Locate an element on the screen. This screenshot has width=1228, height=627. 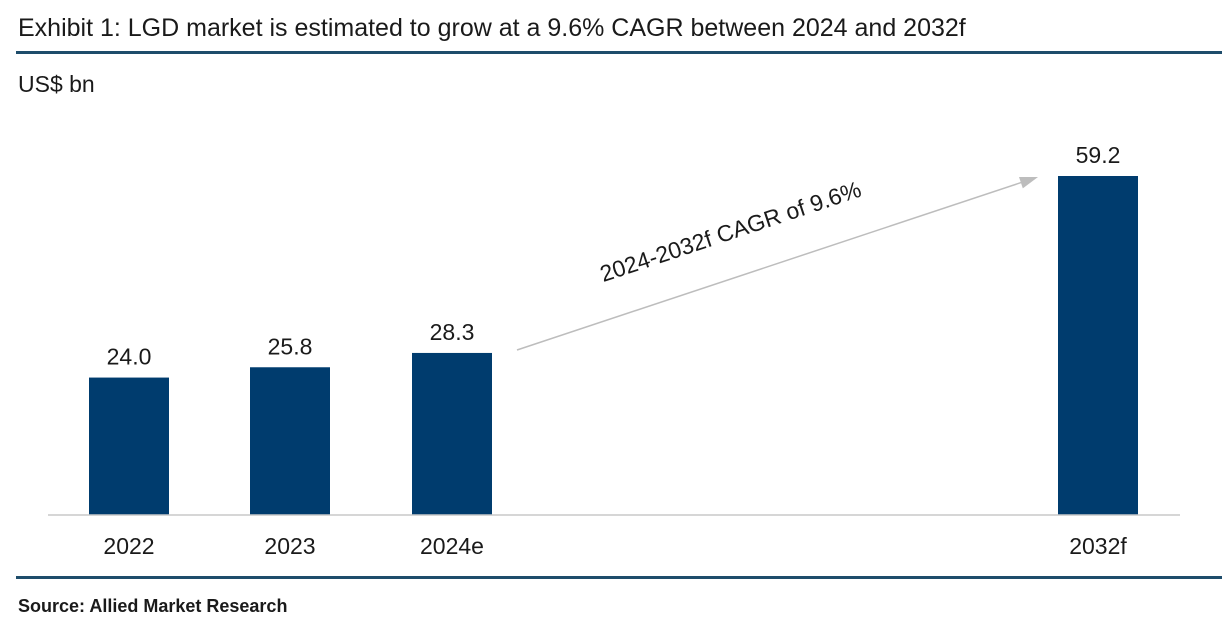
y-axis-unit-label: US$ bn is located at coordinates (56, 84).